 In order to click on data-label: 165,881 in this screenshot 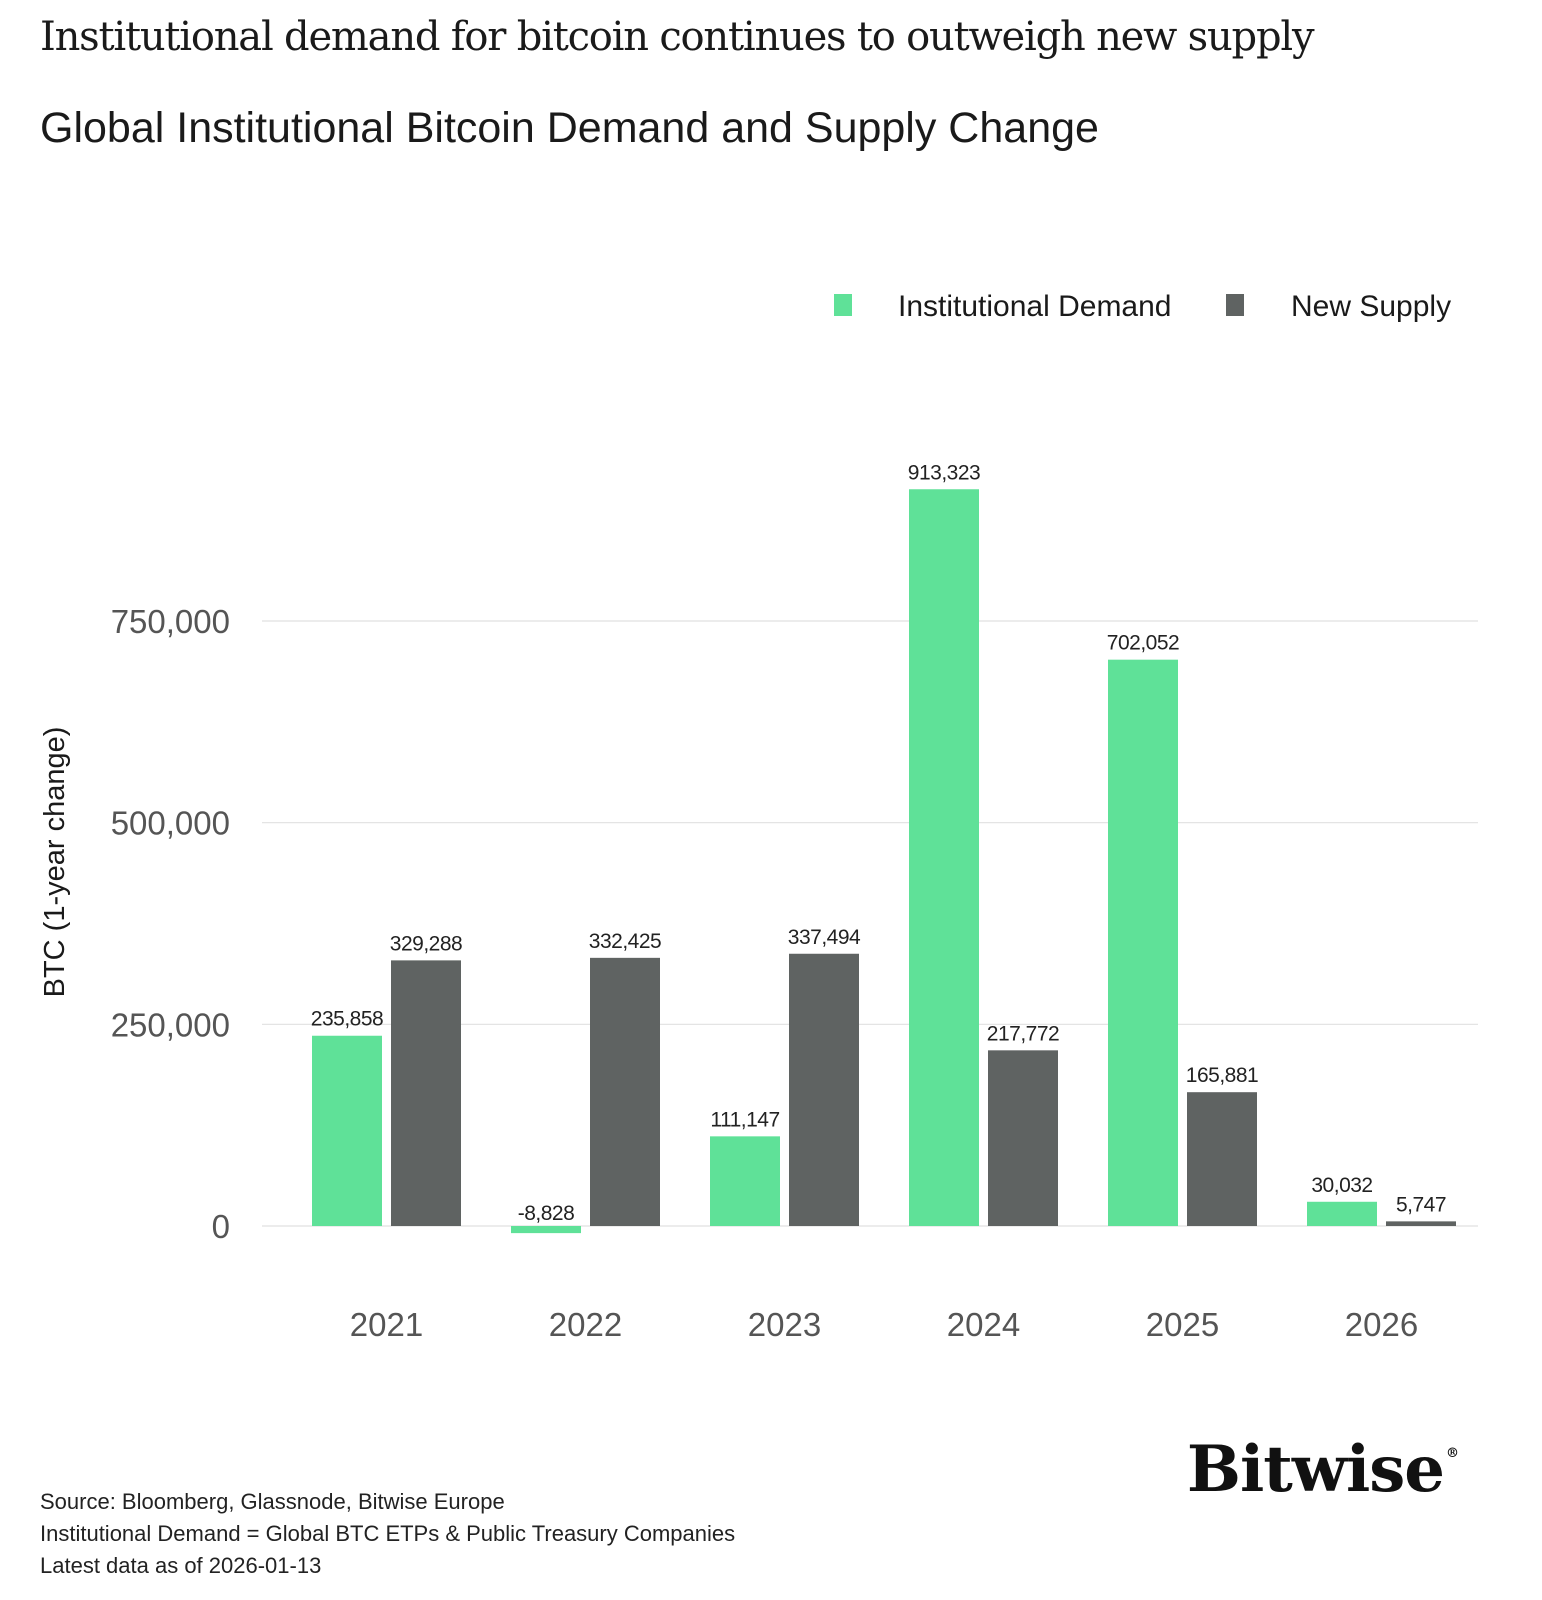, I will do `click(1222, 1075)`.